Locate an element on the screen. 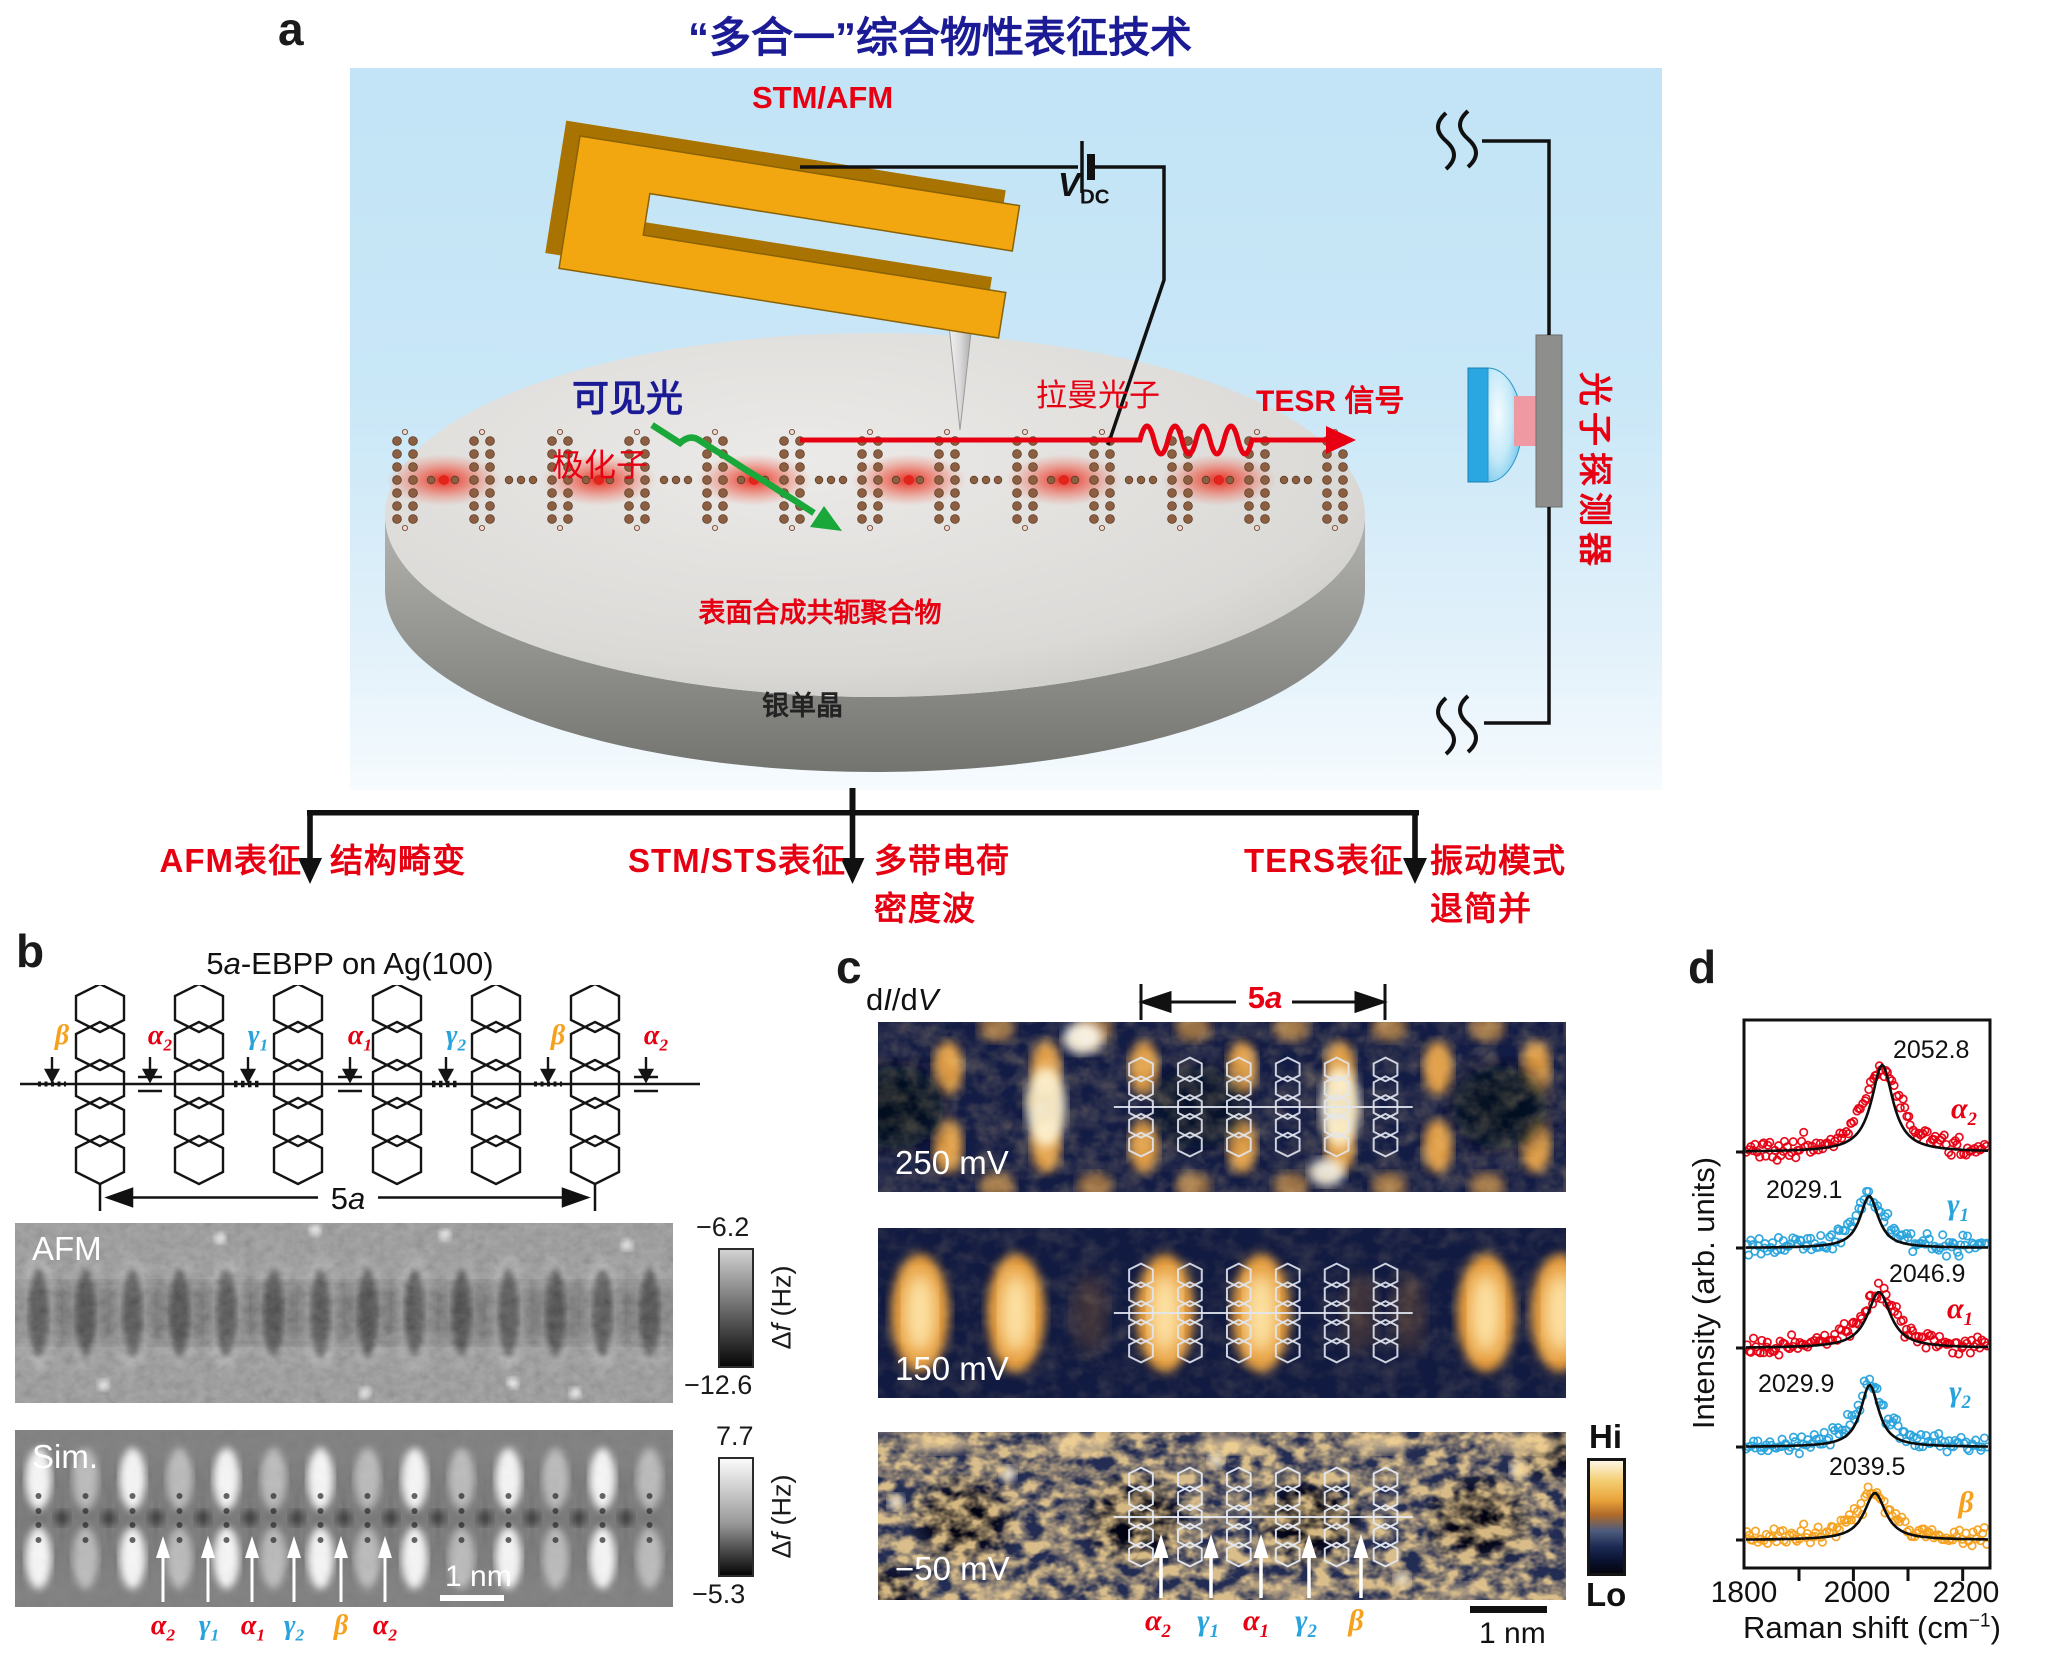  peak-value-label: 2039.5 is located at coordinates (1867, 1467).